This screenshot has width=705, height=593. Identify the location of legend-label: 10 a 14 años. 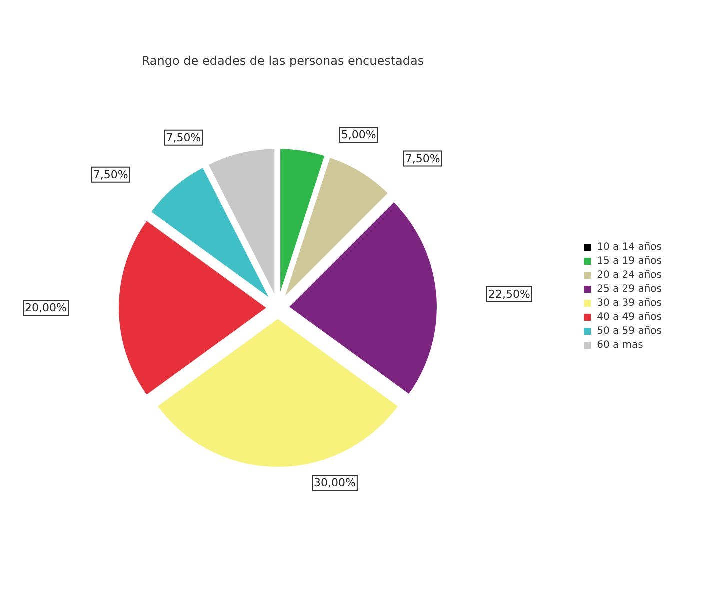
(629, 247).